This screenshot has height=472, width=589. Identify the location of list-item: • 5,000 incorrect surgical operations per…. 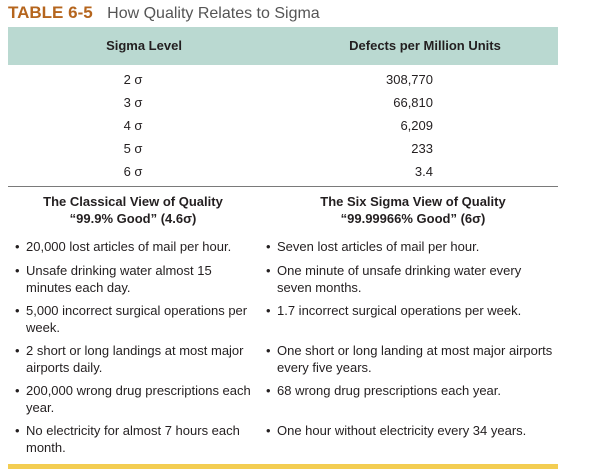
(137, 319).